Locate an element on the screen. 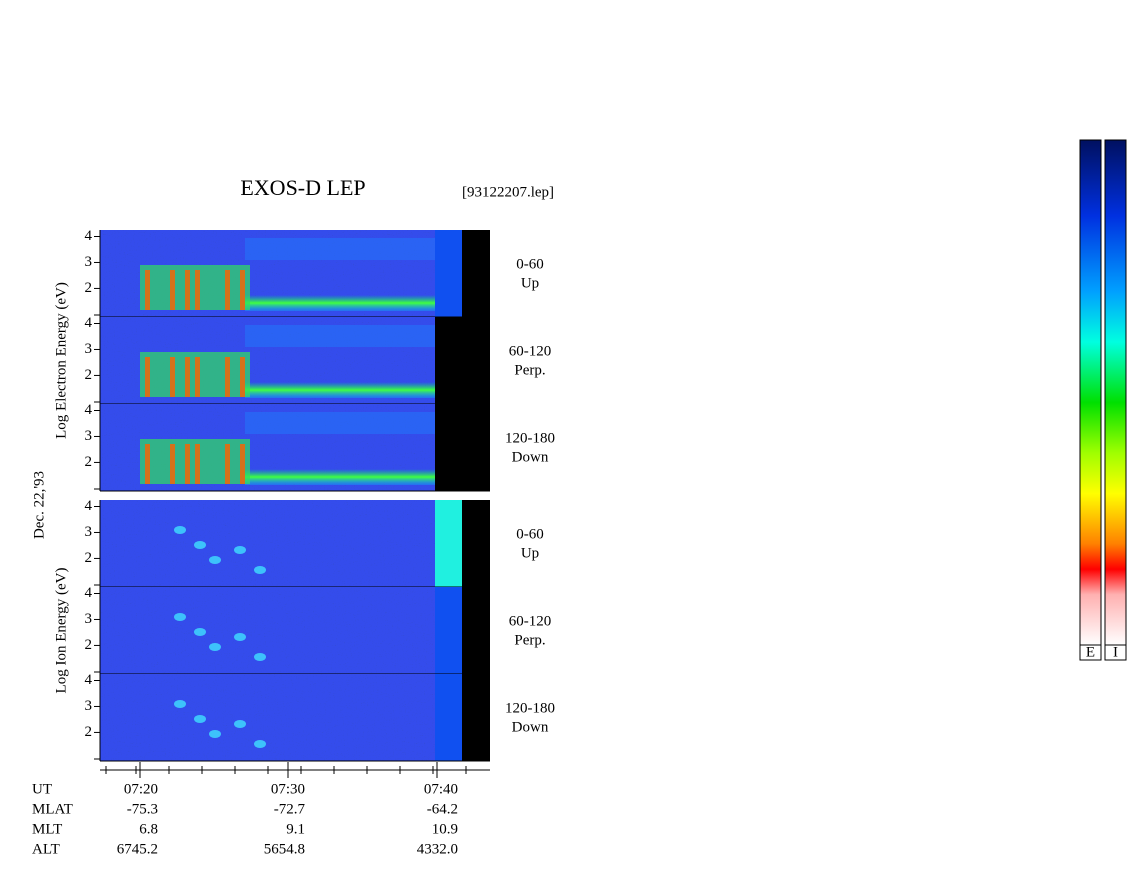 The width and height of the screenshot is (1130, 875). colorbar-label: E is located at coordinates (1090, 652).